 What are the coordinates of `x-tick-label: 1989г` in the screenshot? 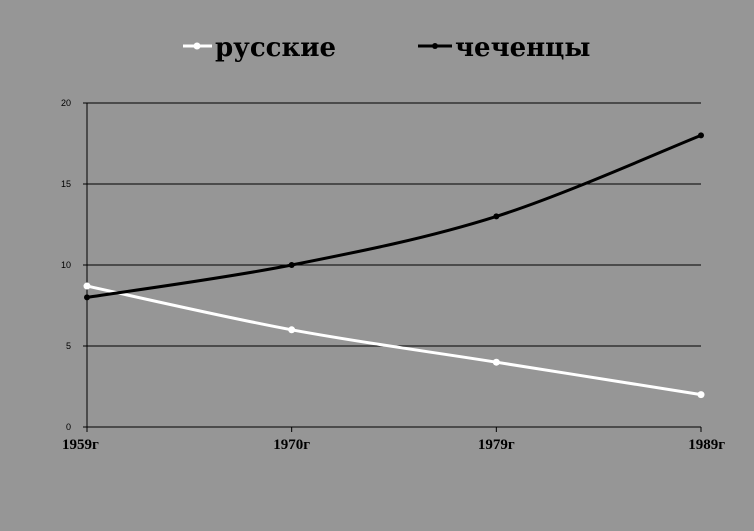 It's located at (706, 445).